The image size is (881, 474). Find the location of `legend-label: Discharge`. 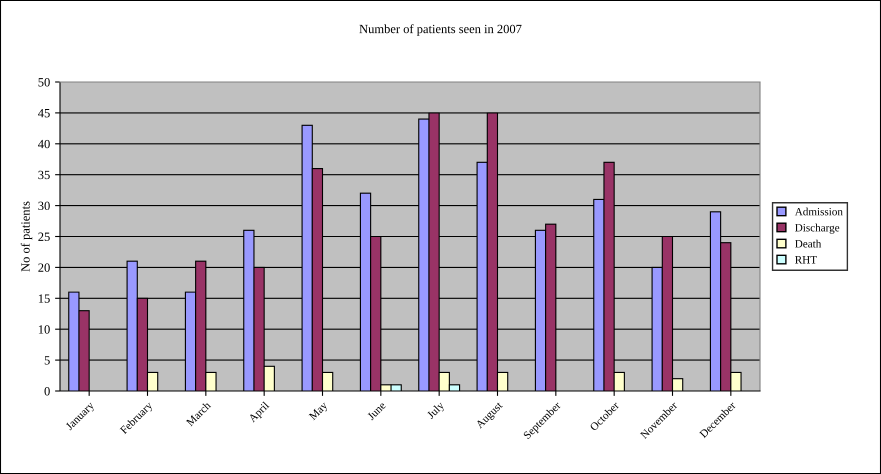

legend-label: Discharge is located at coordinates (817, 229).